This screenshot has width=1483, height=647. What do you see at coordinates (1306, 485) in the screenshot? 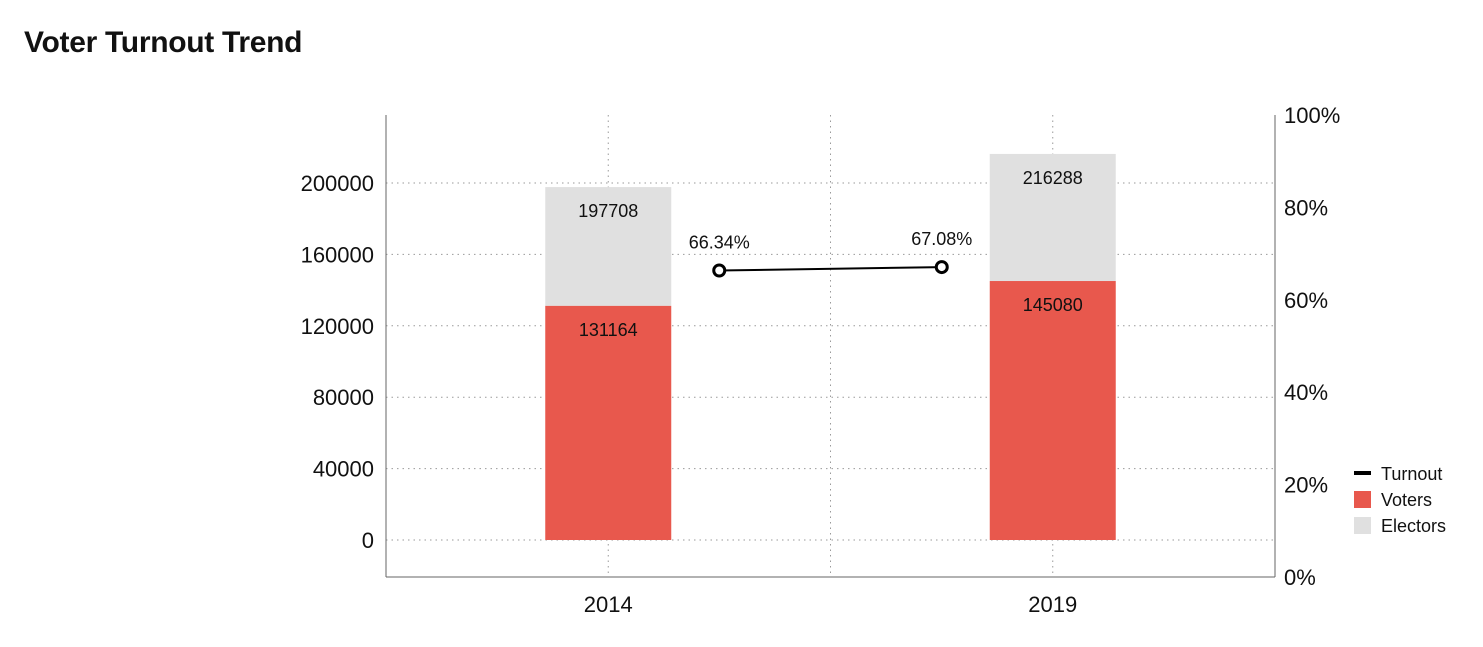
I see `y-right-tick-label: 20%` at bounding box center [1306, 485].